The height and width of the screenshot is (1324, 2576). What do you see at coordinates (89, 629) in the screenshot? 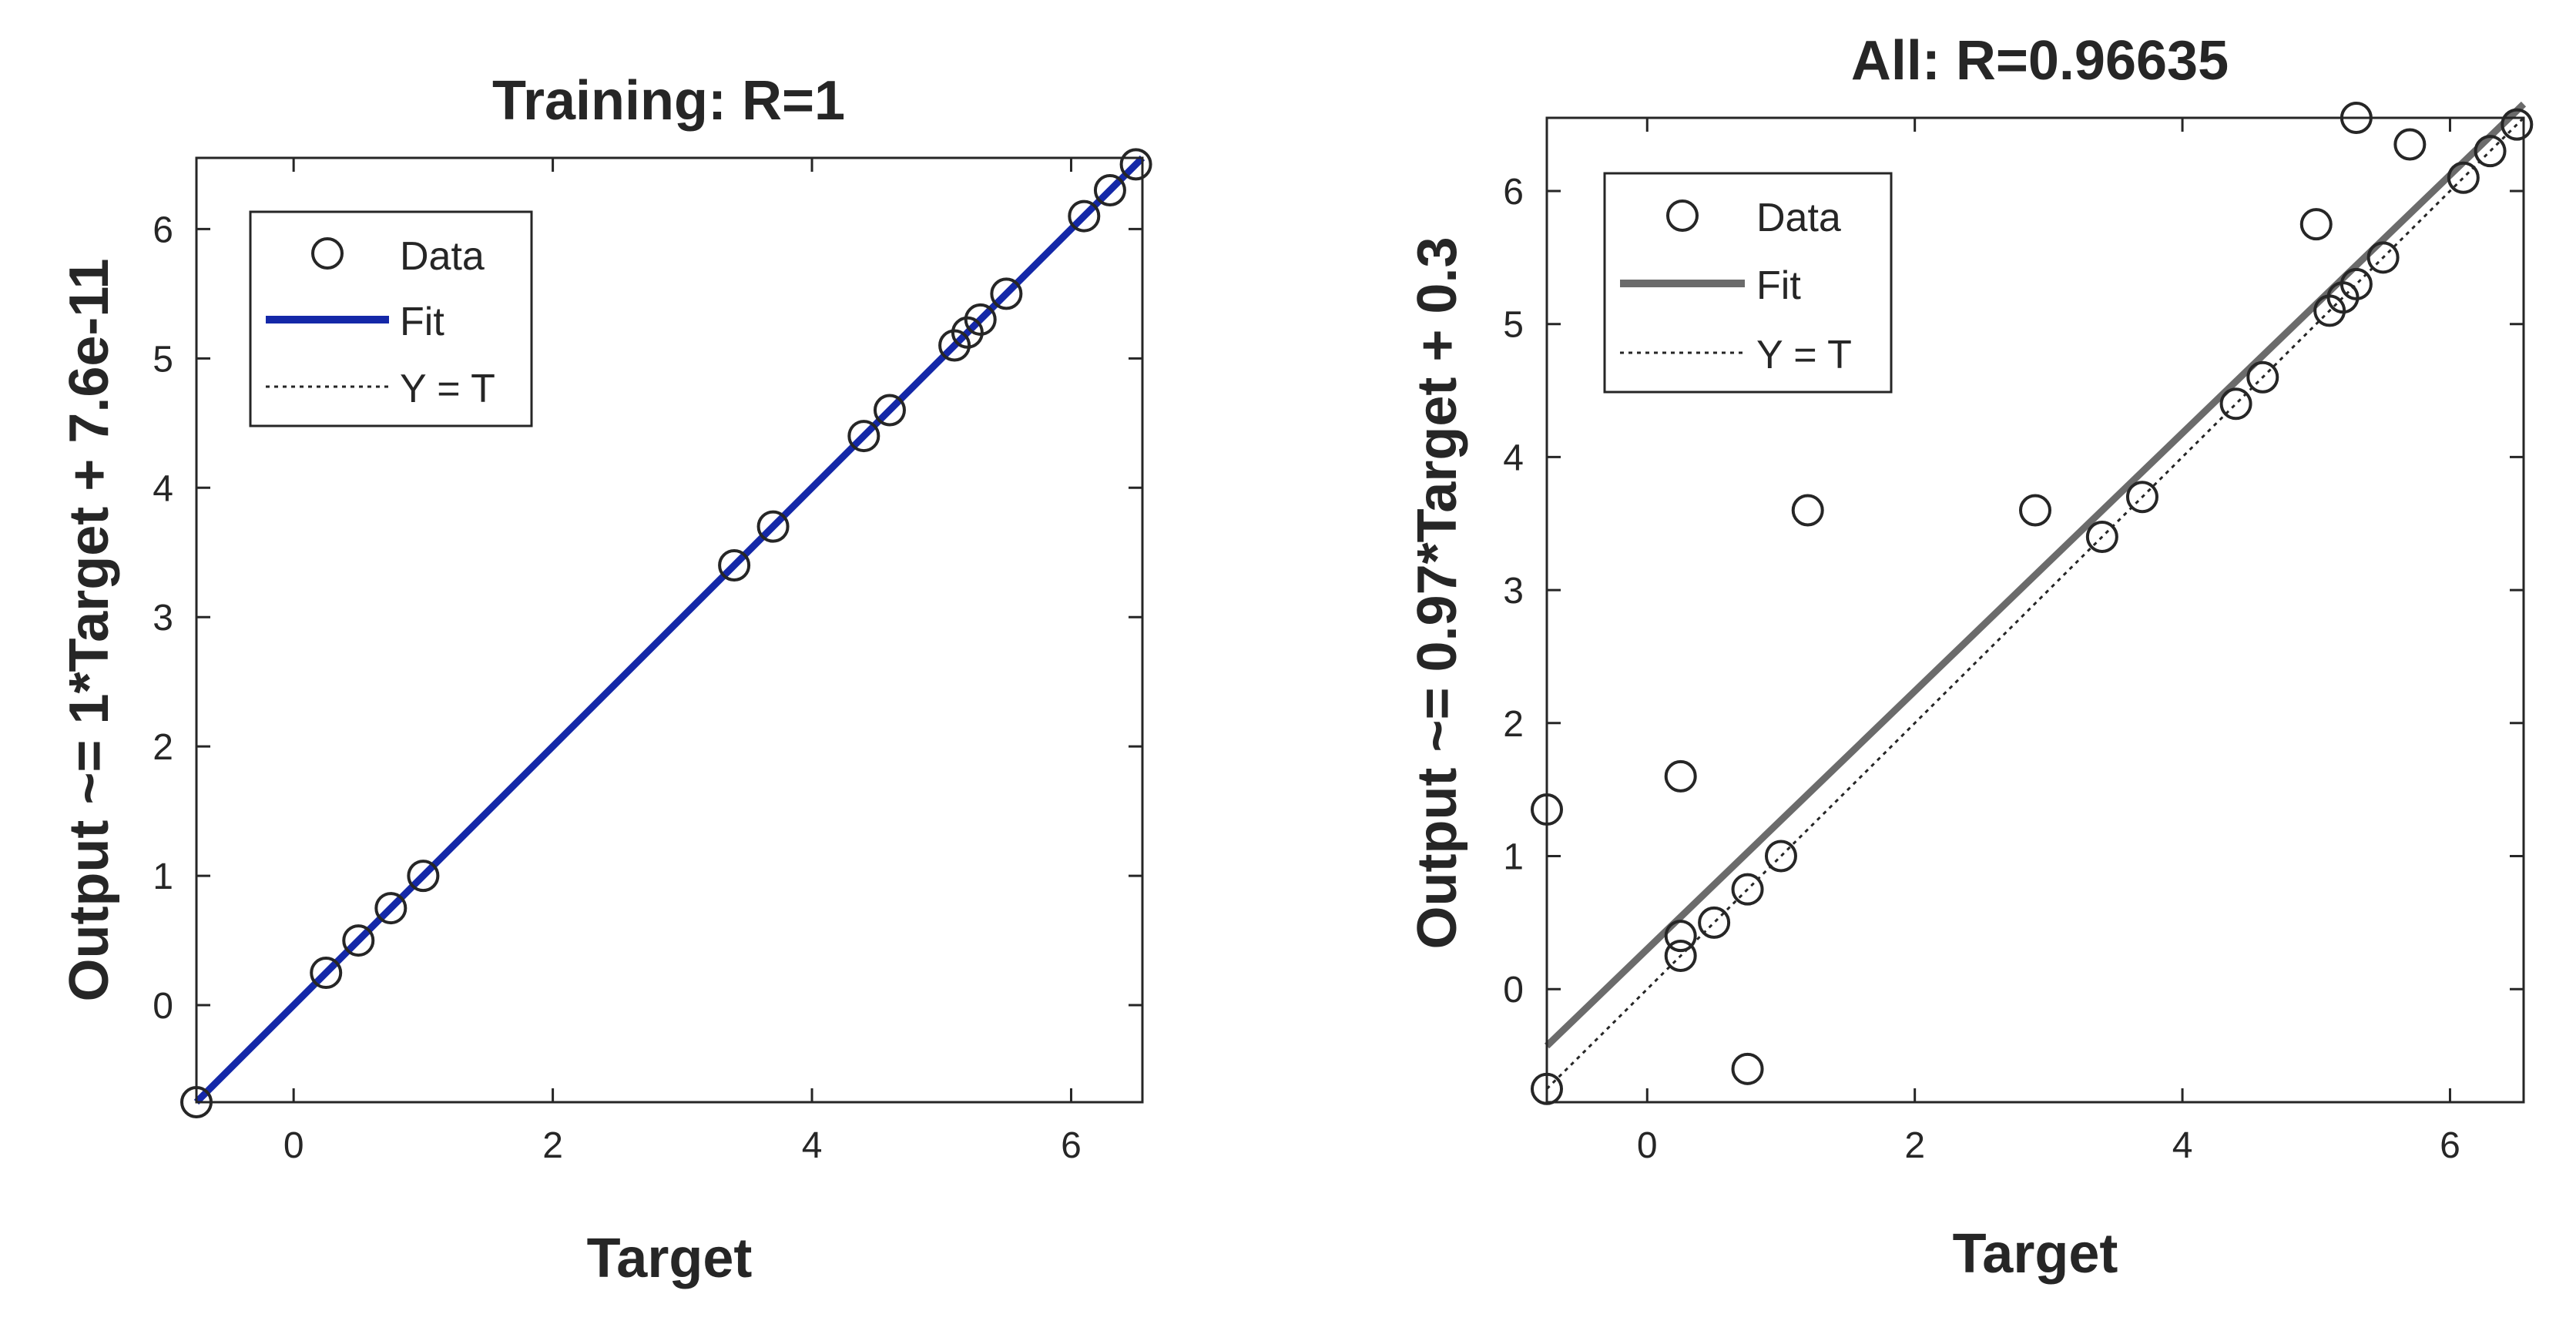
I see `y-axis-label: Output ~= 1*Target + 7.6e-11` at bounding box center [89, 629].